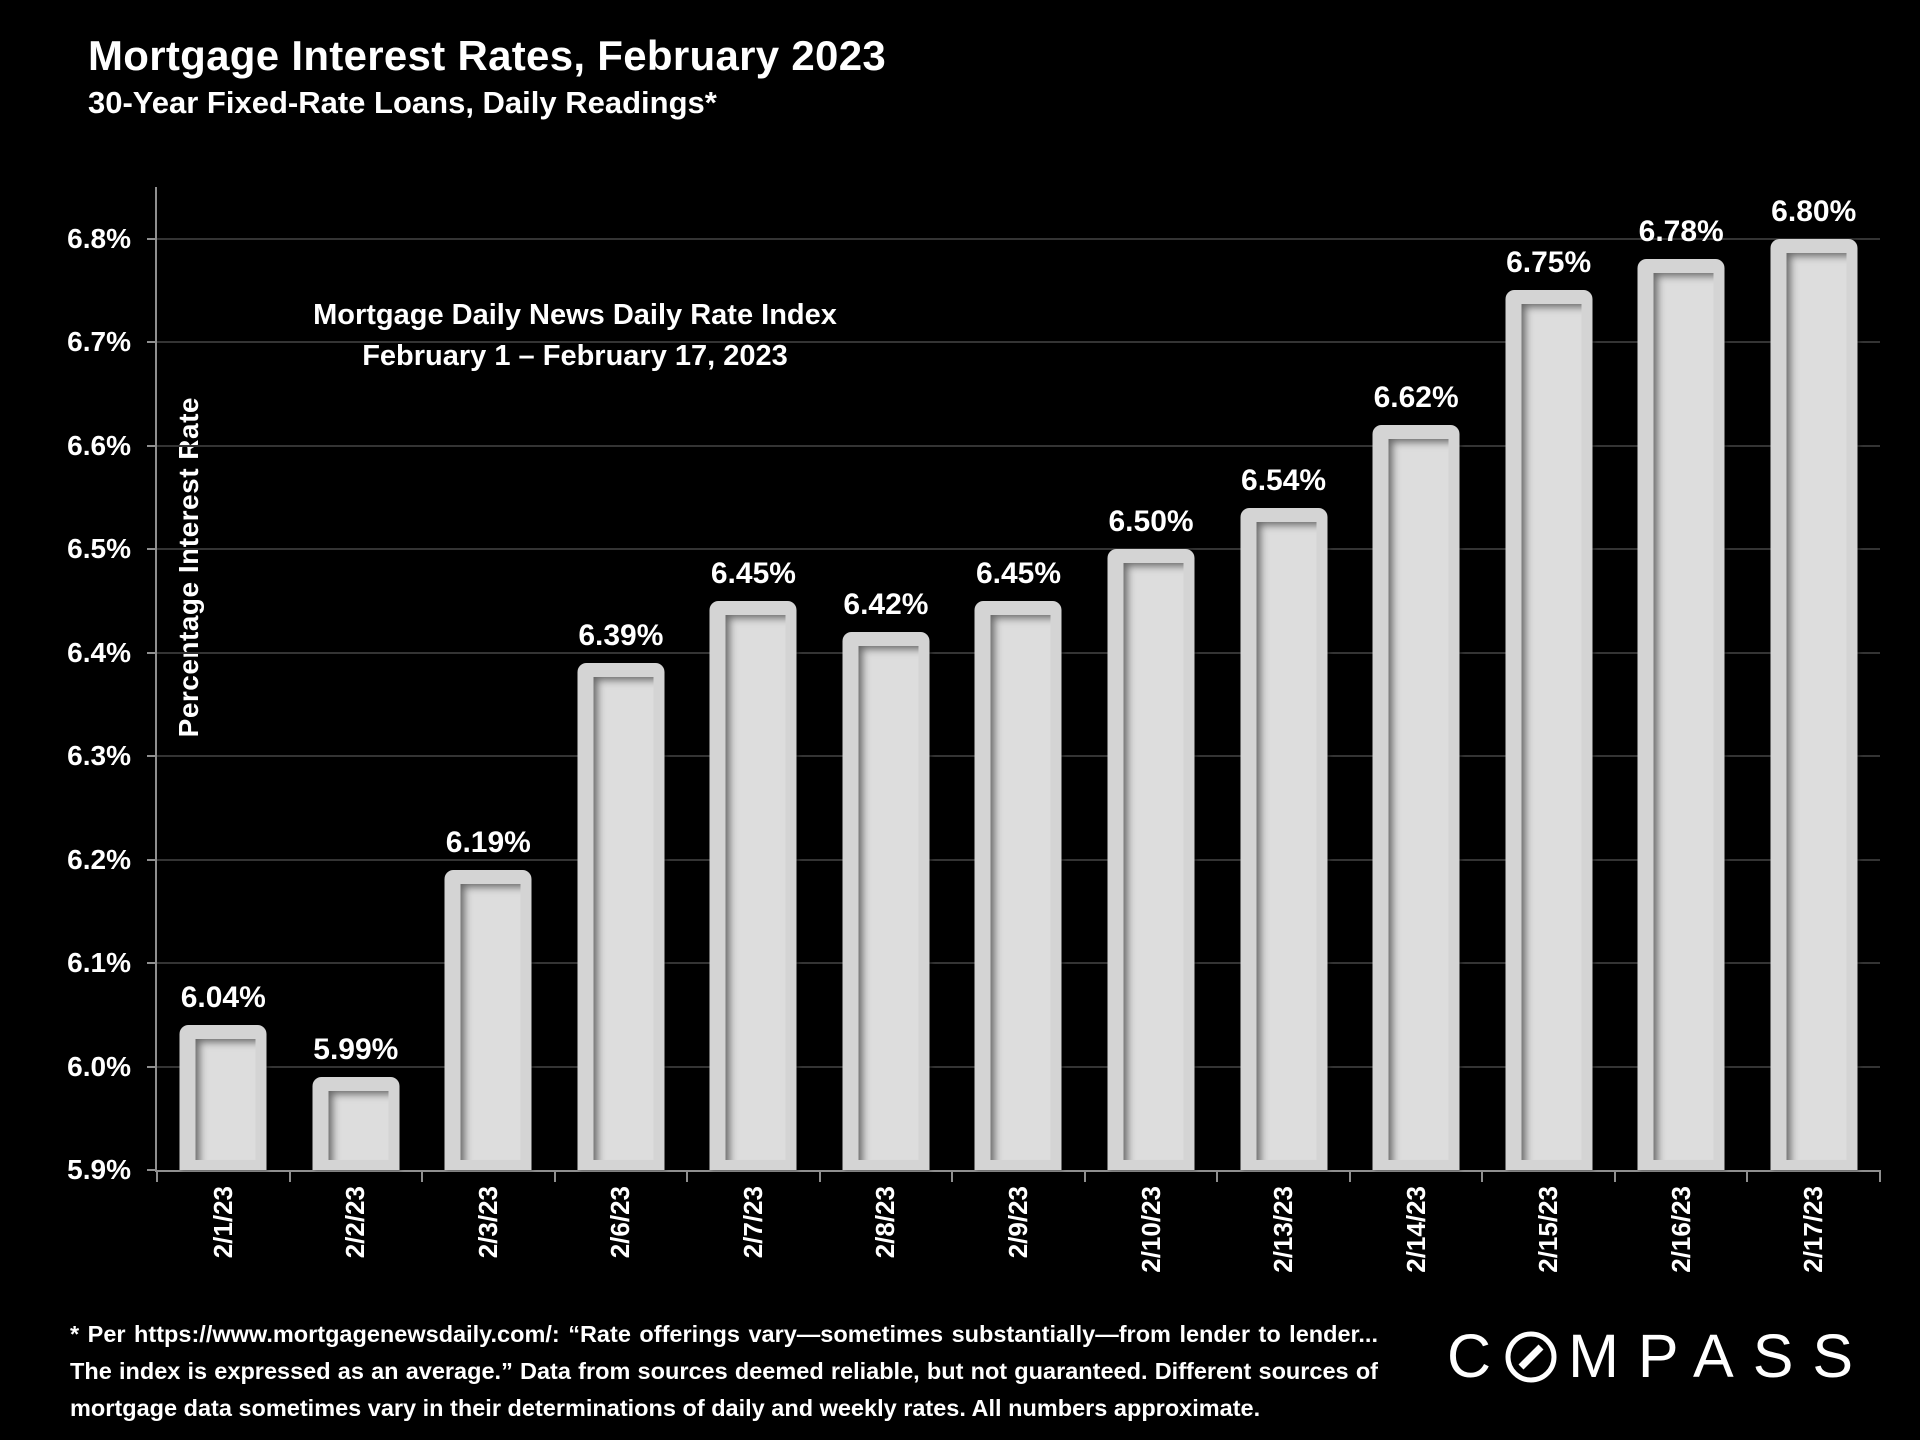  What do you see at coordinates (99, 341) in the screenshot?
I see `y-tick-label: 6.7%` at bounding box center [99, 341].